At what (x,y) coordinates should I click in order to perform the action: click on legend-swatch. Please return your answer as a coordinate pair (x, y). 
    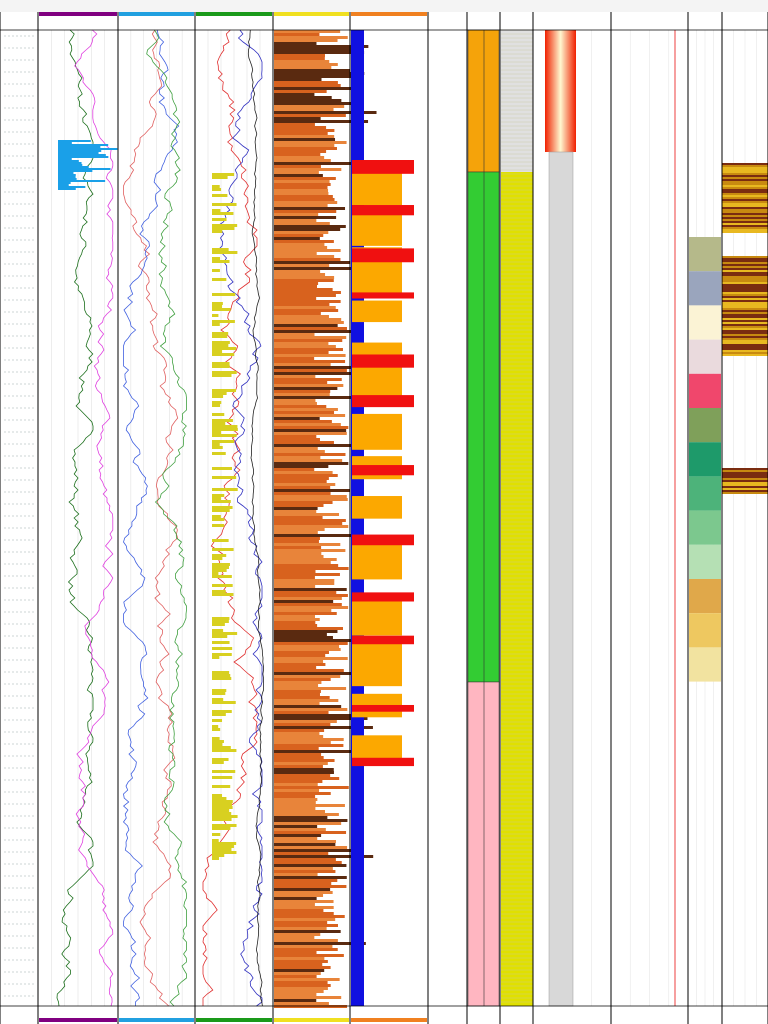
    Looking at the image, I should click on (705, 425).